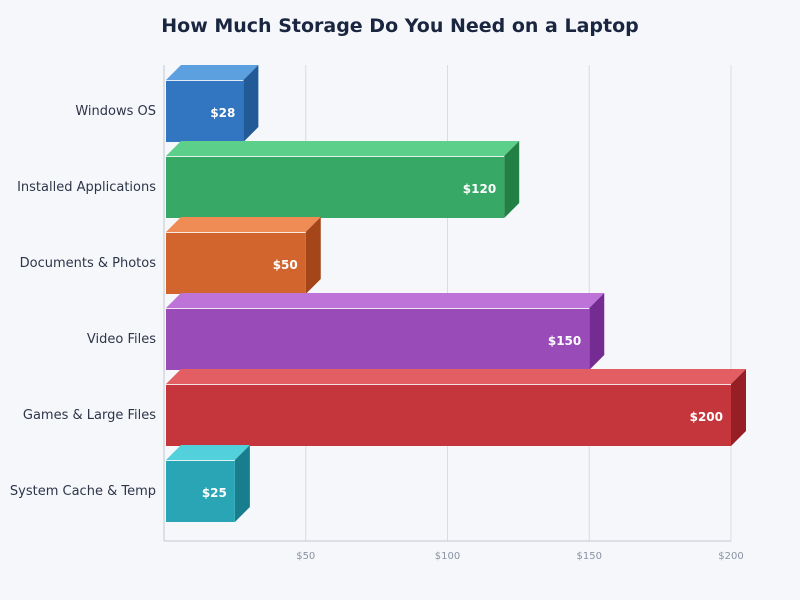 The image size is (800, 600). I want to click on bar-value-label: $120, so click(479, 189).